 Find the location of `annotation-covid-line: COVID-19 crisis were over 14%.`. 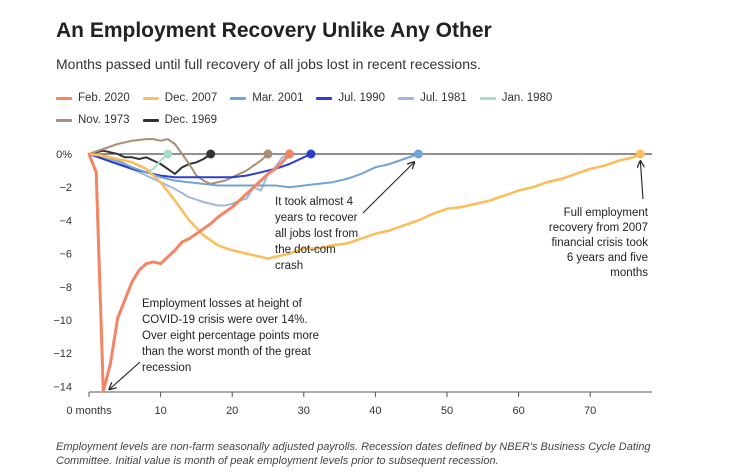

annotation-covid-line: COVID-19 crisis were over 14%. is located at coordinates (225, 320).